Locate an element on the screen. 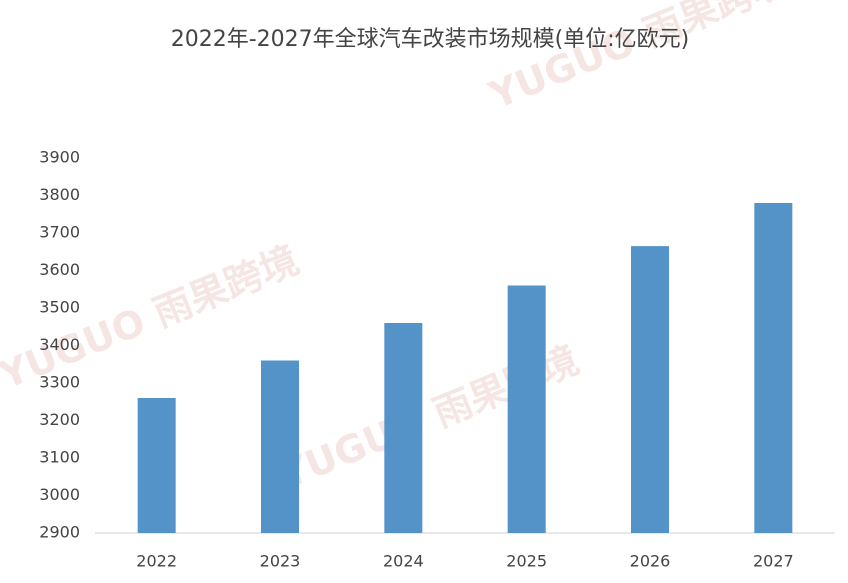 The width and height of the screenshot is (848, 583). x-tick-label: 2027 is located at coordinates (773, 561).